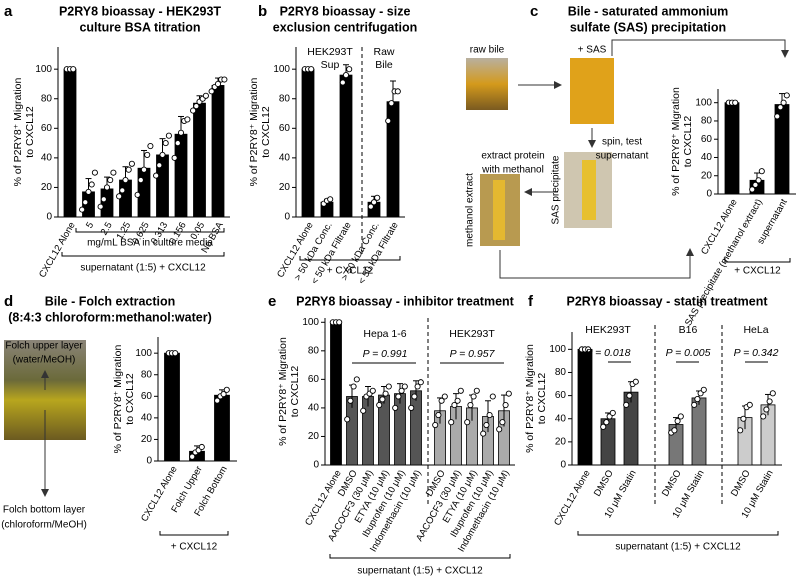  What do you see at coordinates (563, 465) in the screenshot?
I see `y-tick-label: 0` at bounding box center [563, 465].